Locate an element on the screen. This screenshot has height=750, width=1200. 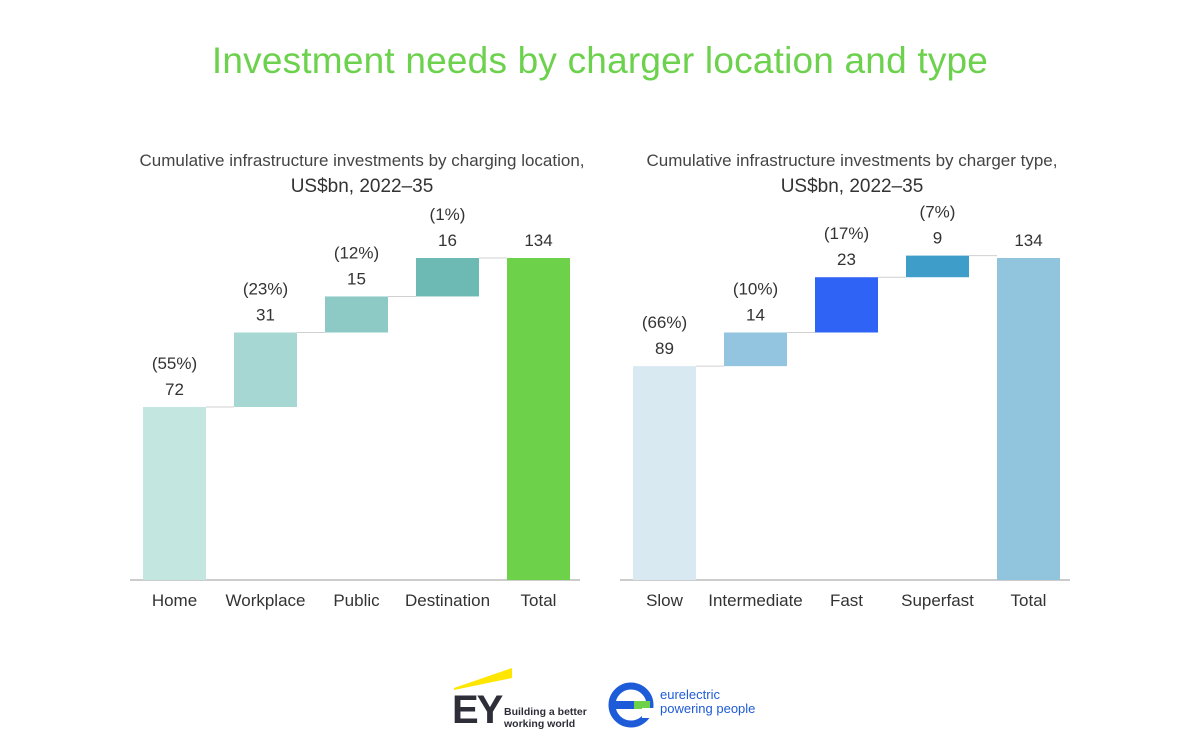
ey-logo: EY Building a better working world is located at coordinates (520, 699).